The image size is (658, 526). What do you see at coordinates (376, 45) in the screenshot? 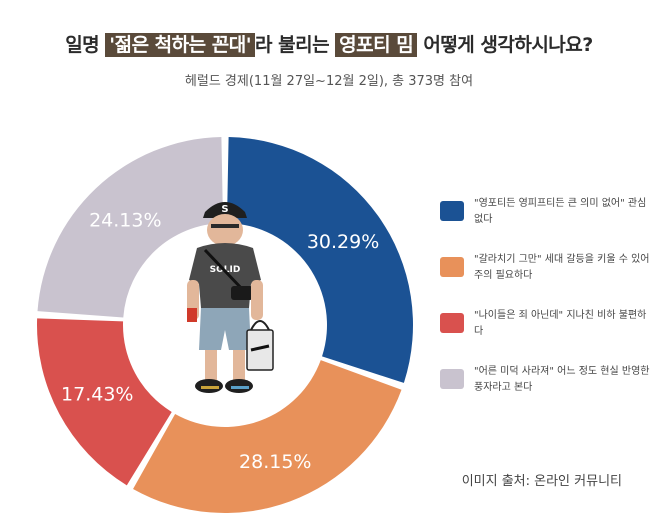
I see `title-highlight-2: 영포티 밈` at bounding box center [376, 45].